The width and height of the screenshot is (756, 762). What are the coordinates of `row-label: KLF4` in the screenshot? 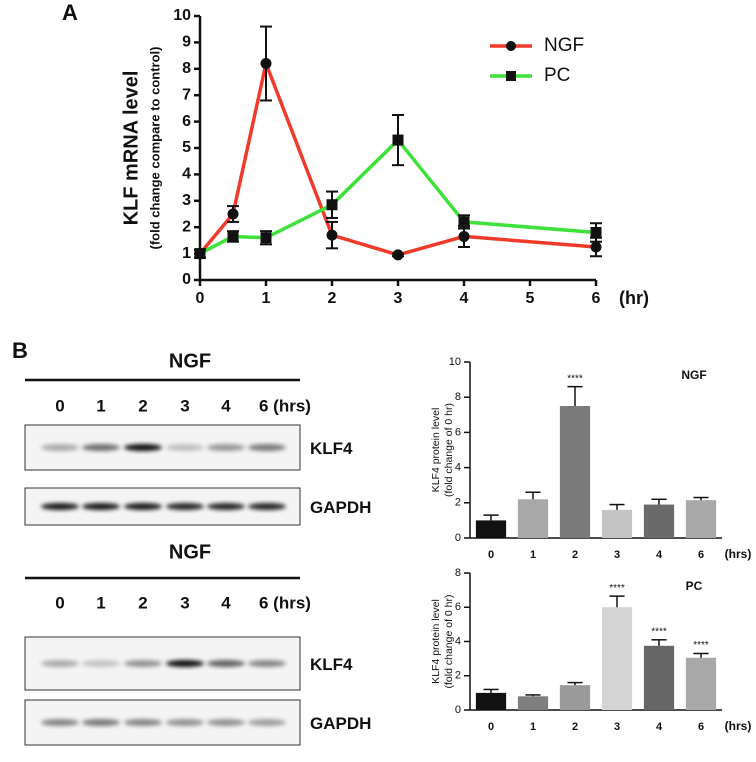 It's located at (331, 448).